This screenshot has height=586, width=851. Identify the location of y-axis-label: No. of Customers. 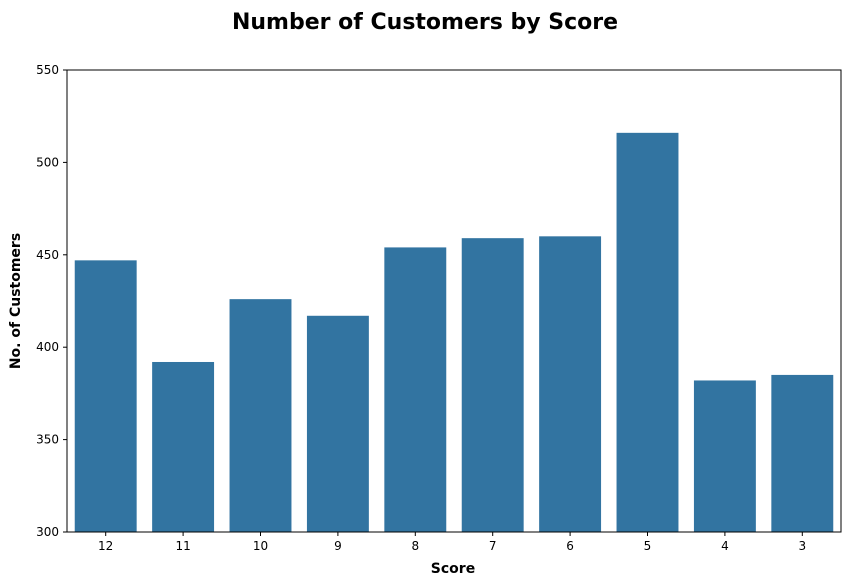
(16, 301).